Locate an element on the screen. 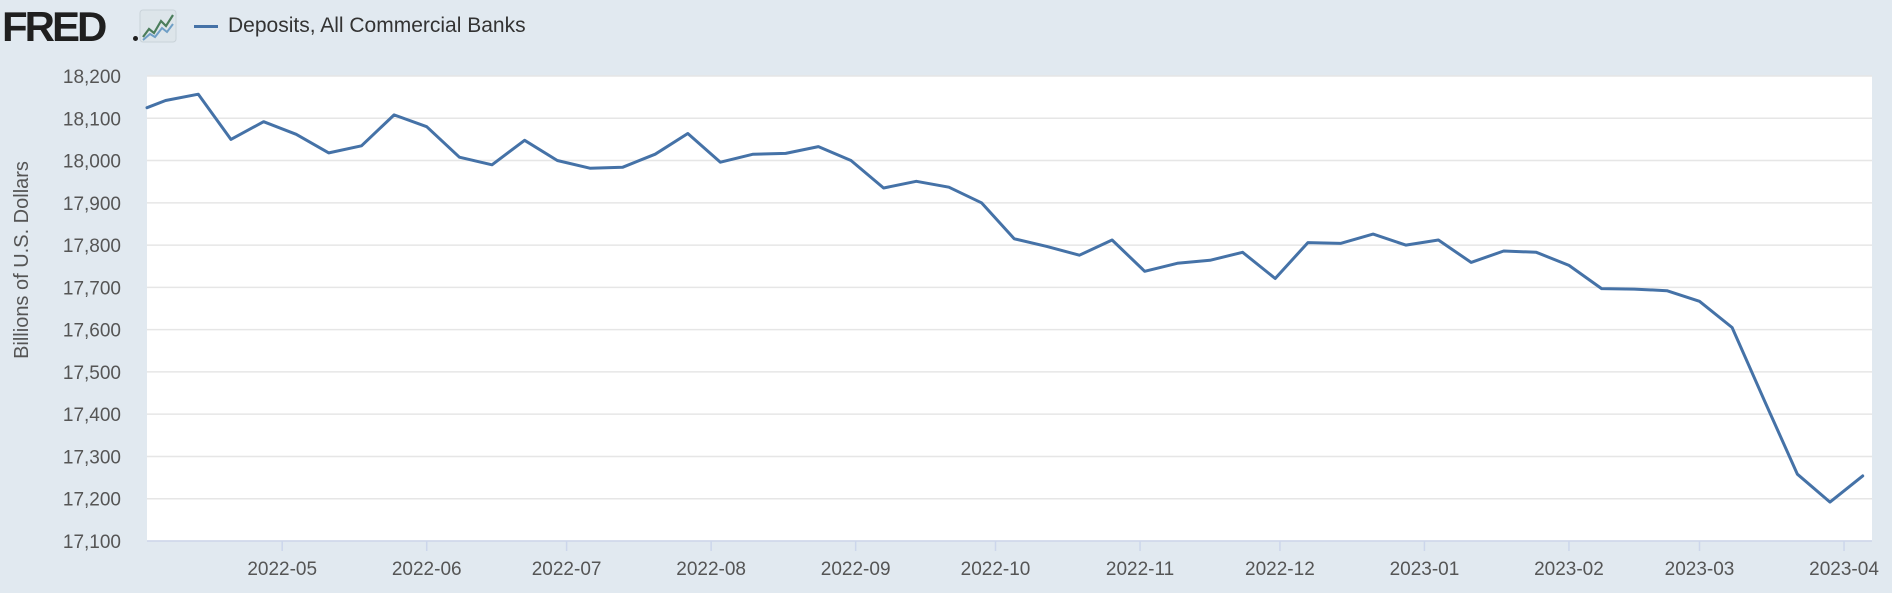 The image size is (1892, 593). y-tick-label: 17,100 is located at coordinates (92, 542).